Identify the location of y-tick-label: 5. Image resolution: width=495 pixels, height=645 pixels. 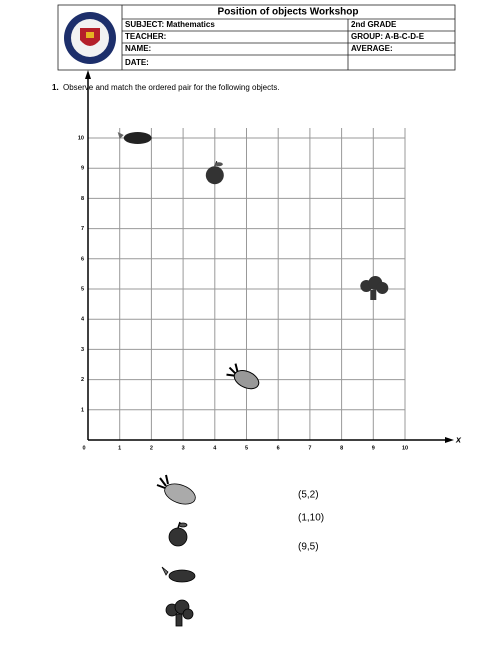
(82, 289).